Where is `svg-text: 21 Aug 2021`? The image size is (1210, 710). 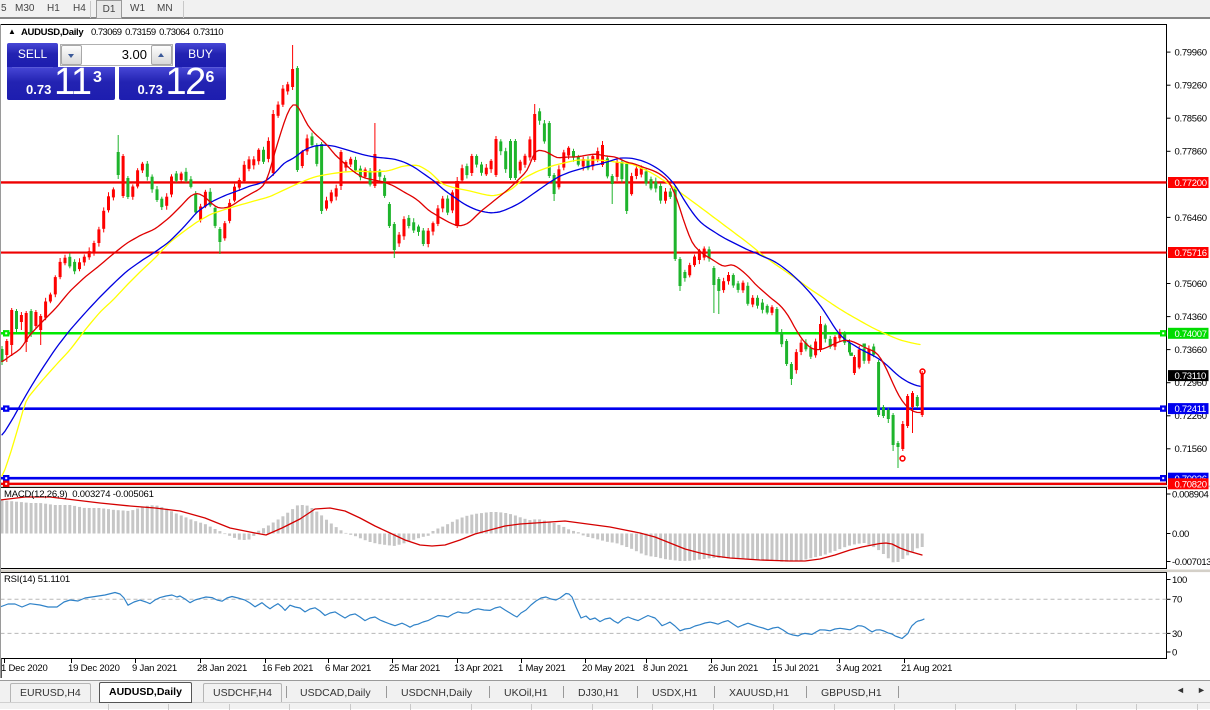
svg-text: 21 Aug 2021 is located at coordinates (926, 668).